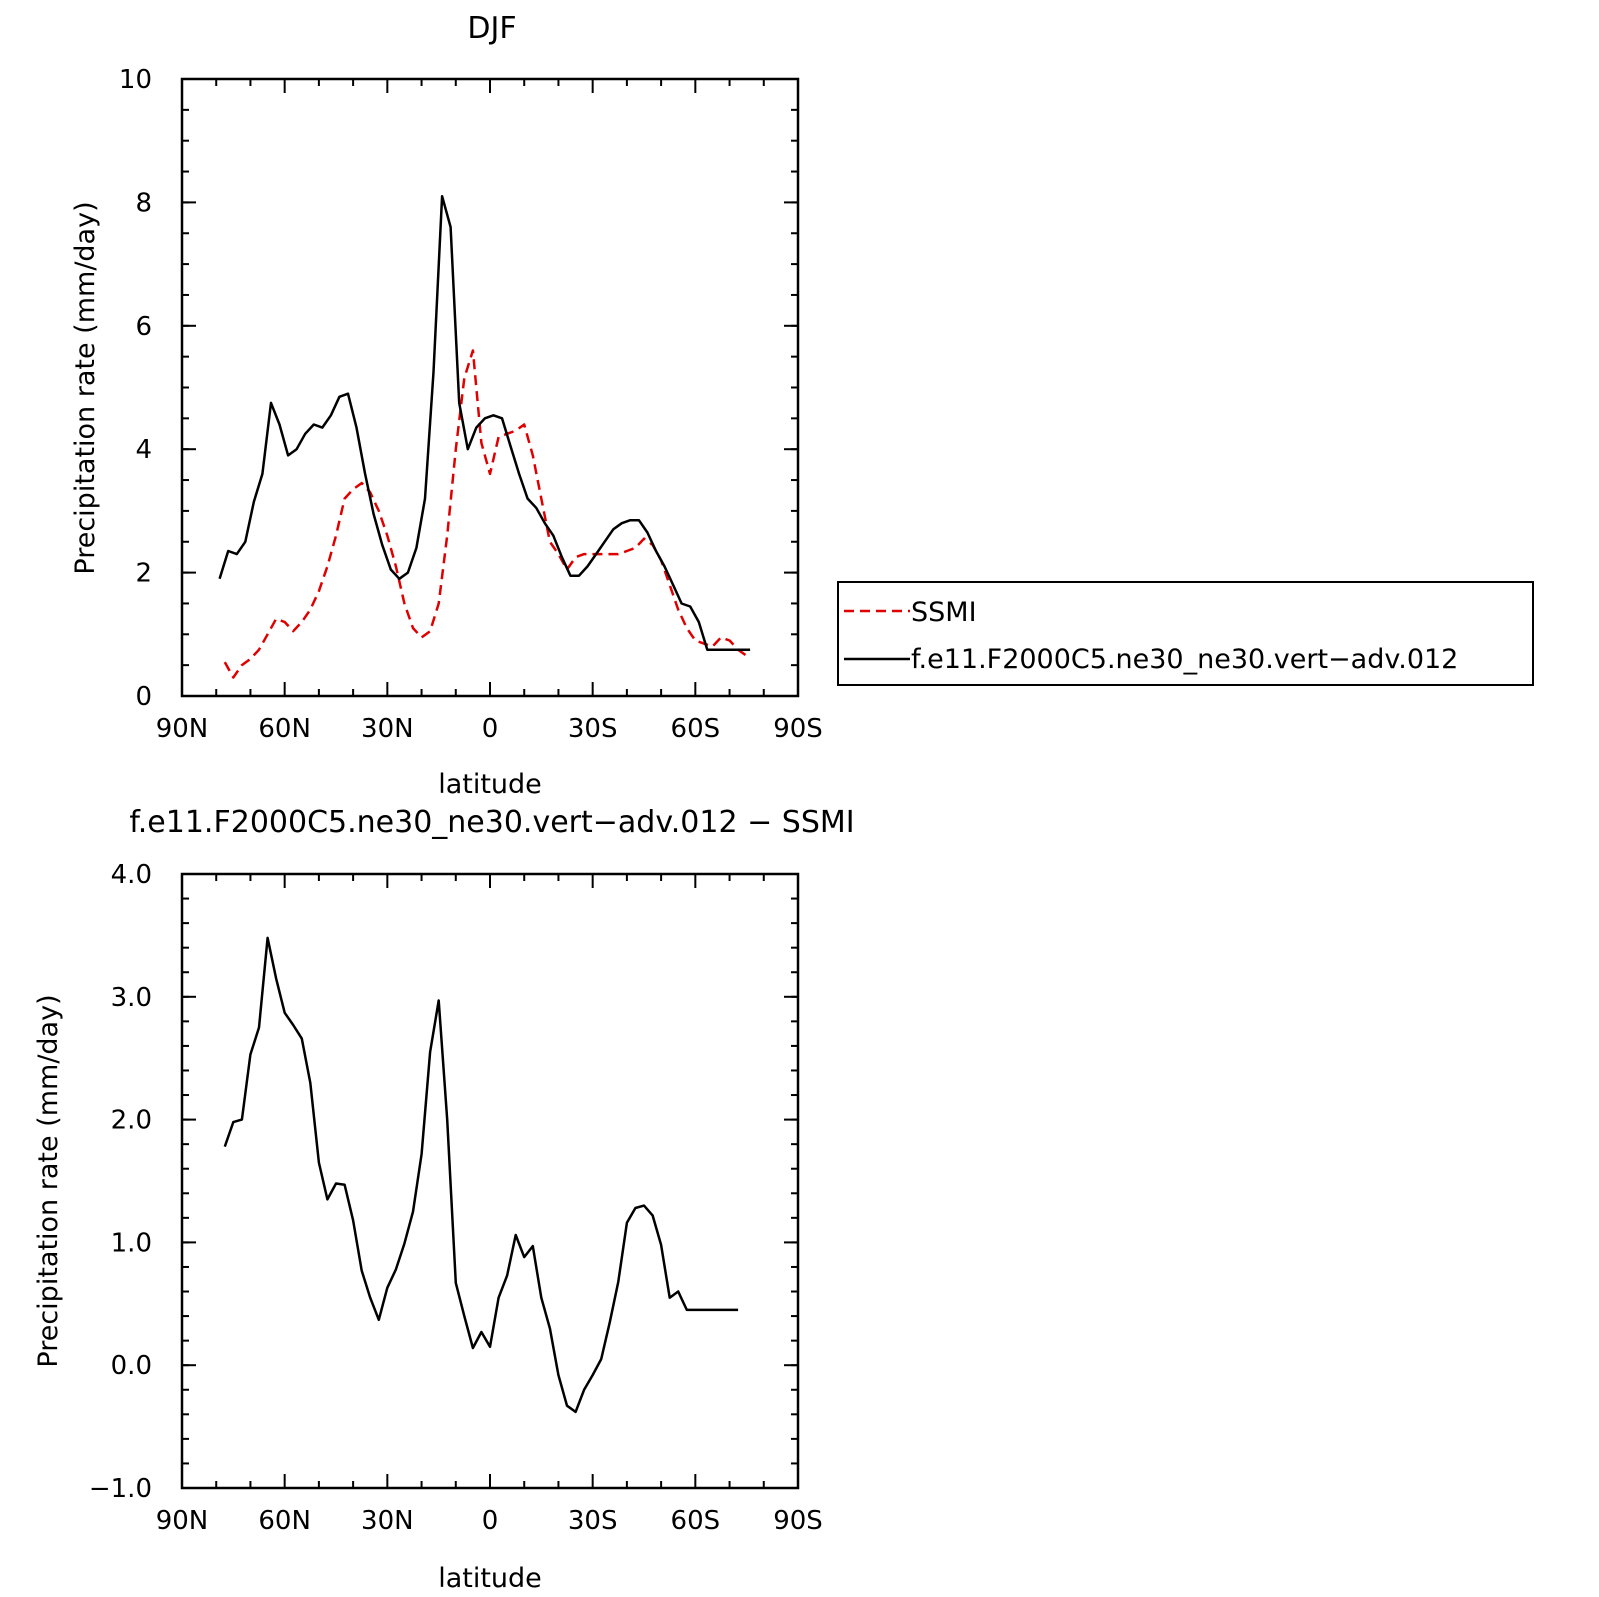  I want to click on bottom-y-tick-label: 2.0, so click(131, 1121).